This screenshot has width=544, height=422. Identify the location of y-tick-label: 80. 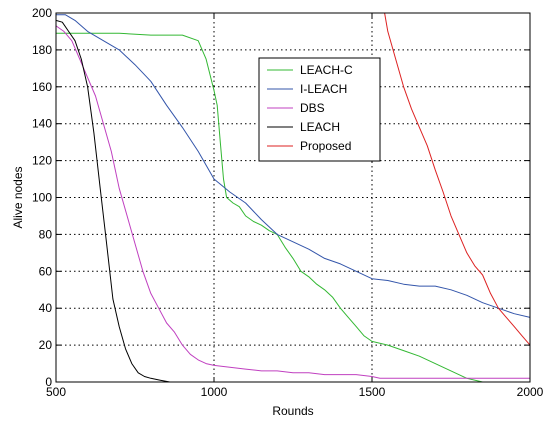
(46, 234).